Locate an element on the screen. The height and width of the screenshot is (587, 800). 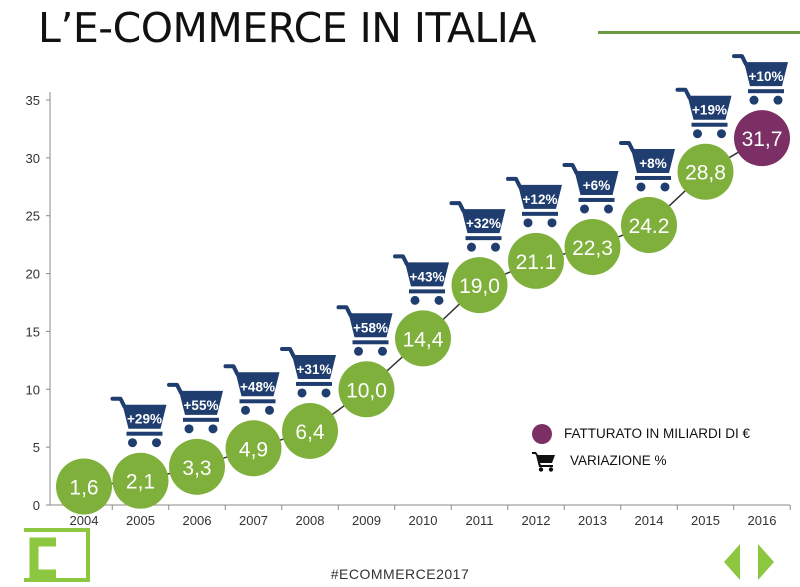
data-label: 2,1 is located at coordinates (140, 482).